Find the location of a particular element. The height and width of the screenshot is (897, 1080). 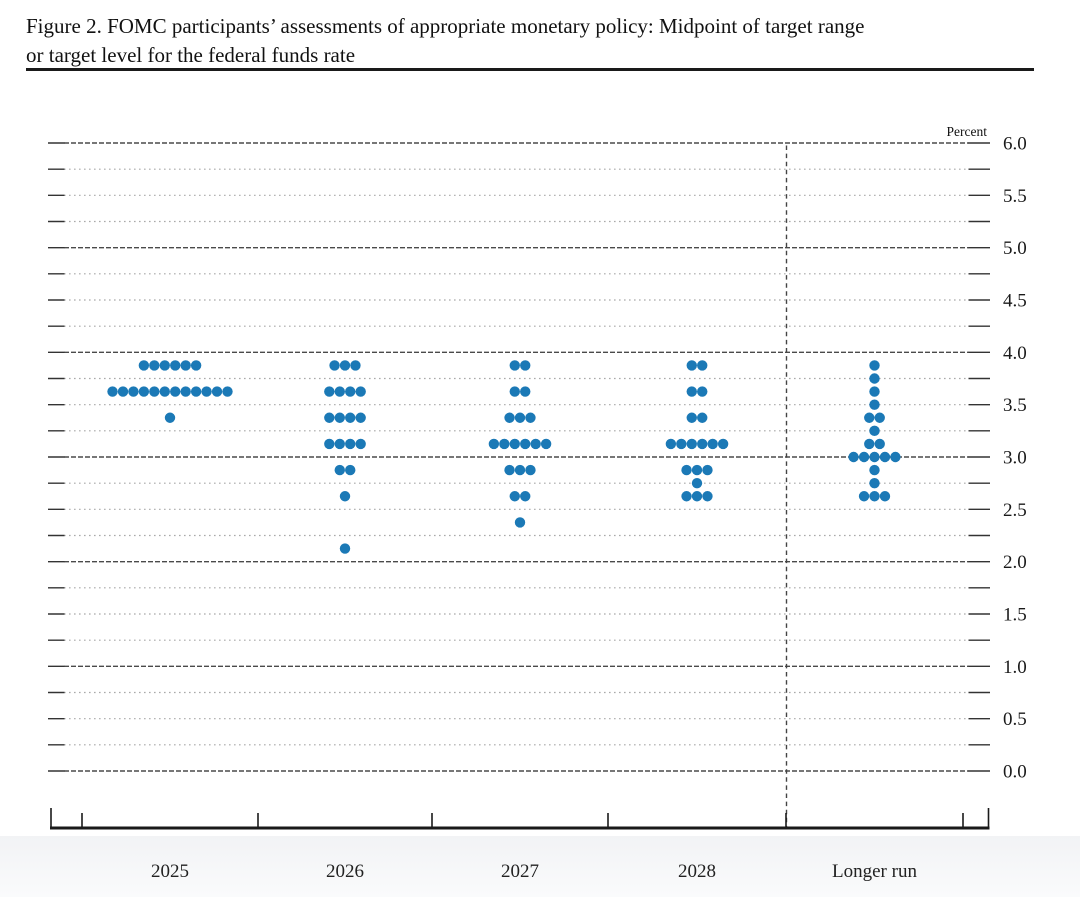

y-axis-label: 4.5 is located at coordinates (1015, 300).